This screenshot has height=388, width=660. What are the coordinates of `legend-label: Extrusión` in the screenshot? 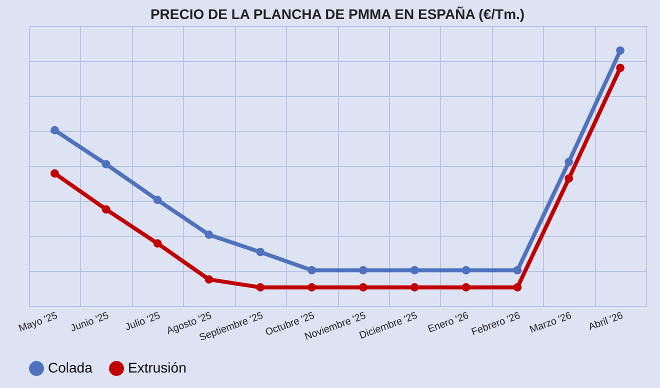 It's located at (157, 368).